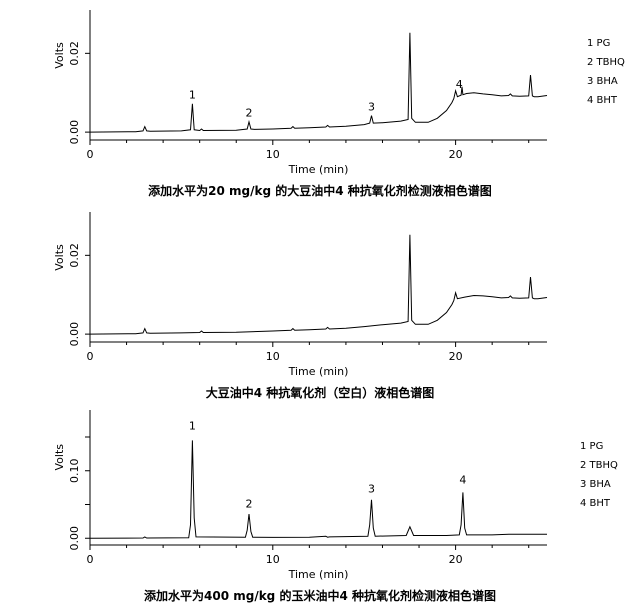 This screenshot has width=640, height=615. I want to click on y-tick-label: 0.10, so click(74, 471).